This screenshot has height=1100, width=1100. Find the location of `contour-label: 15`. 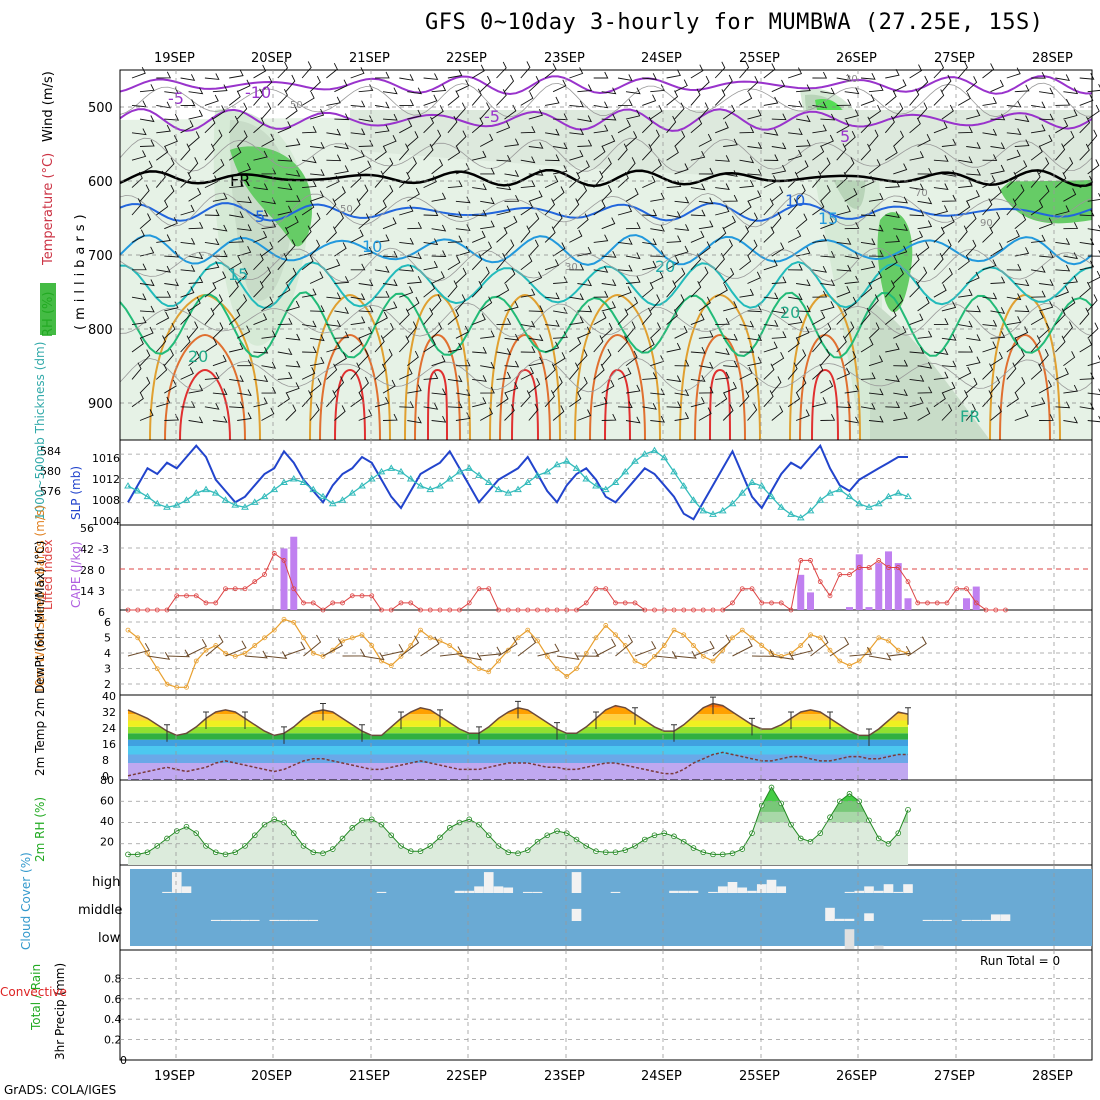

contour-label: 15 is located at coordinates (238, 274).